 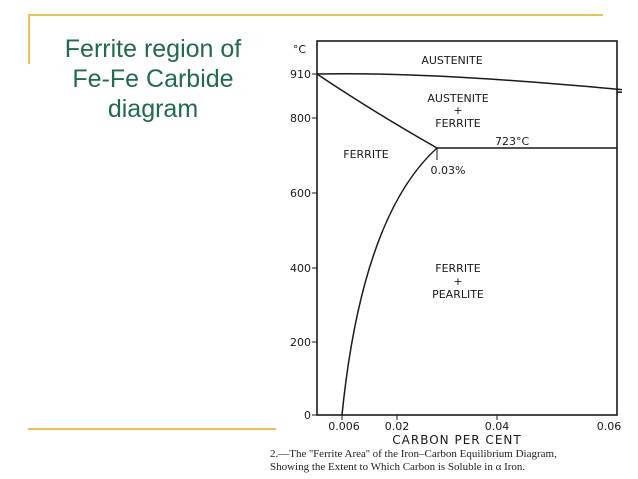 I want to click on austenite-ferrite-label-3: FERRITE, so click(x=458, y=123).